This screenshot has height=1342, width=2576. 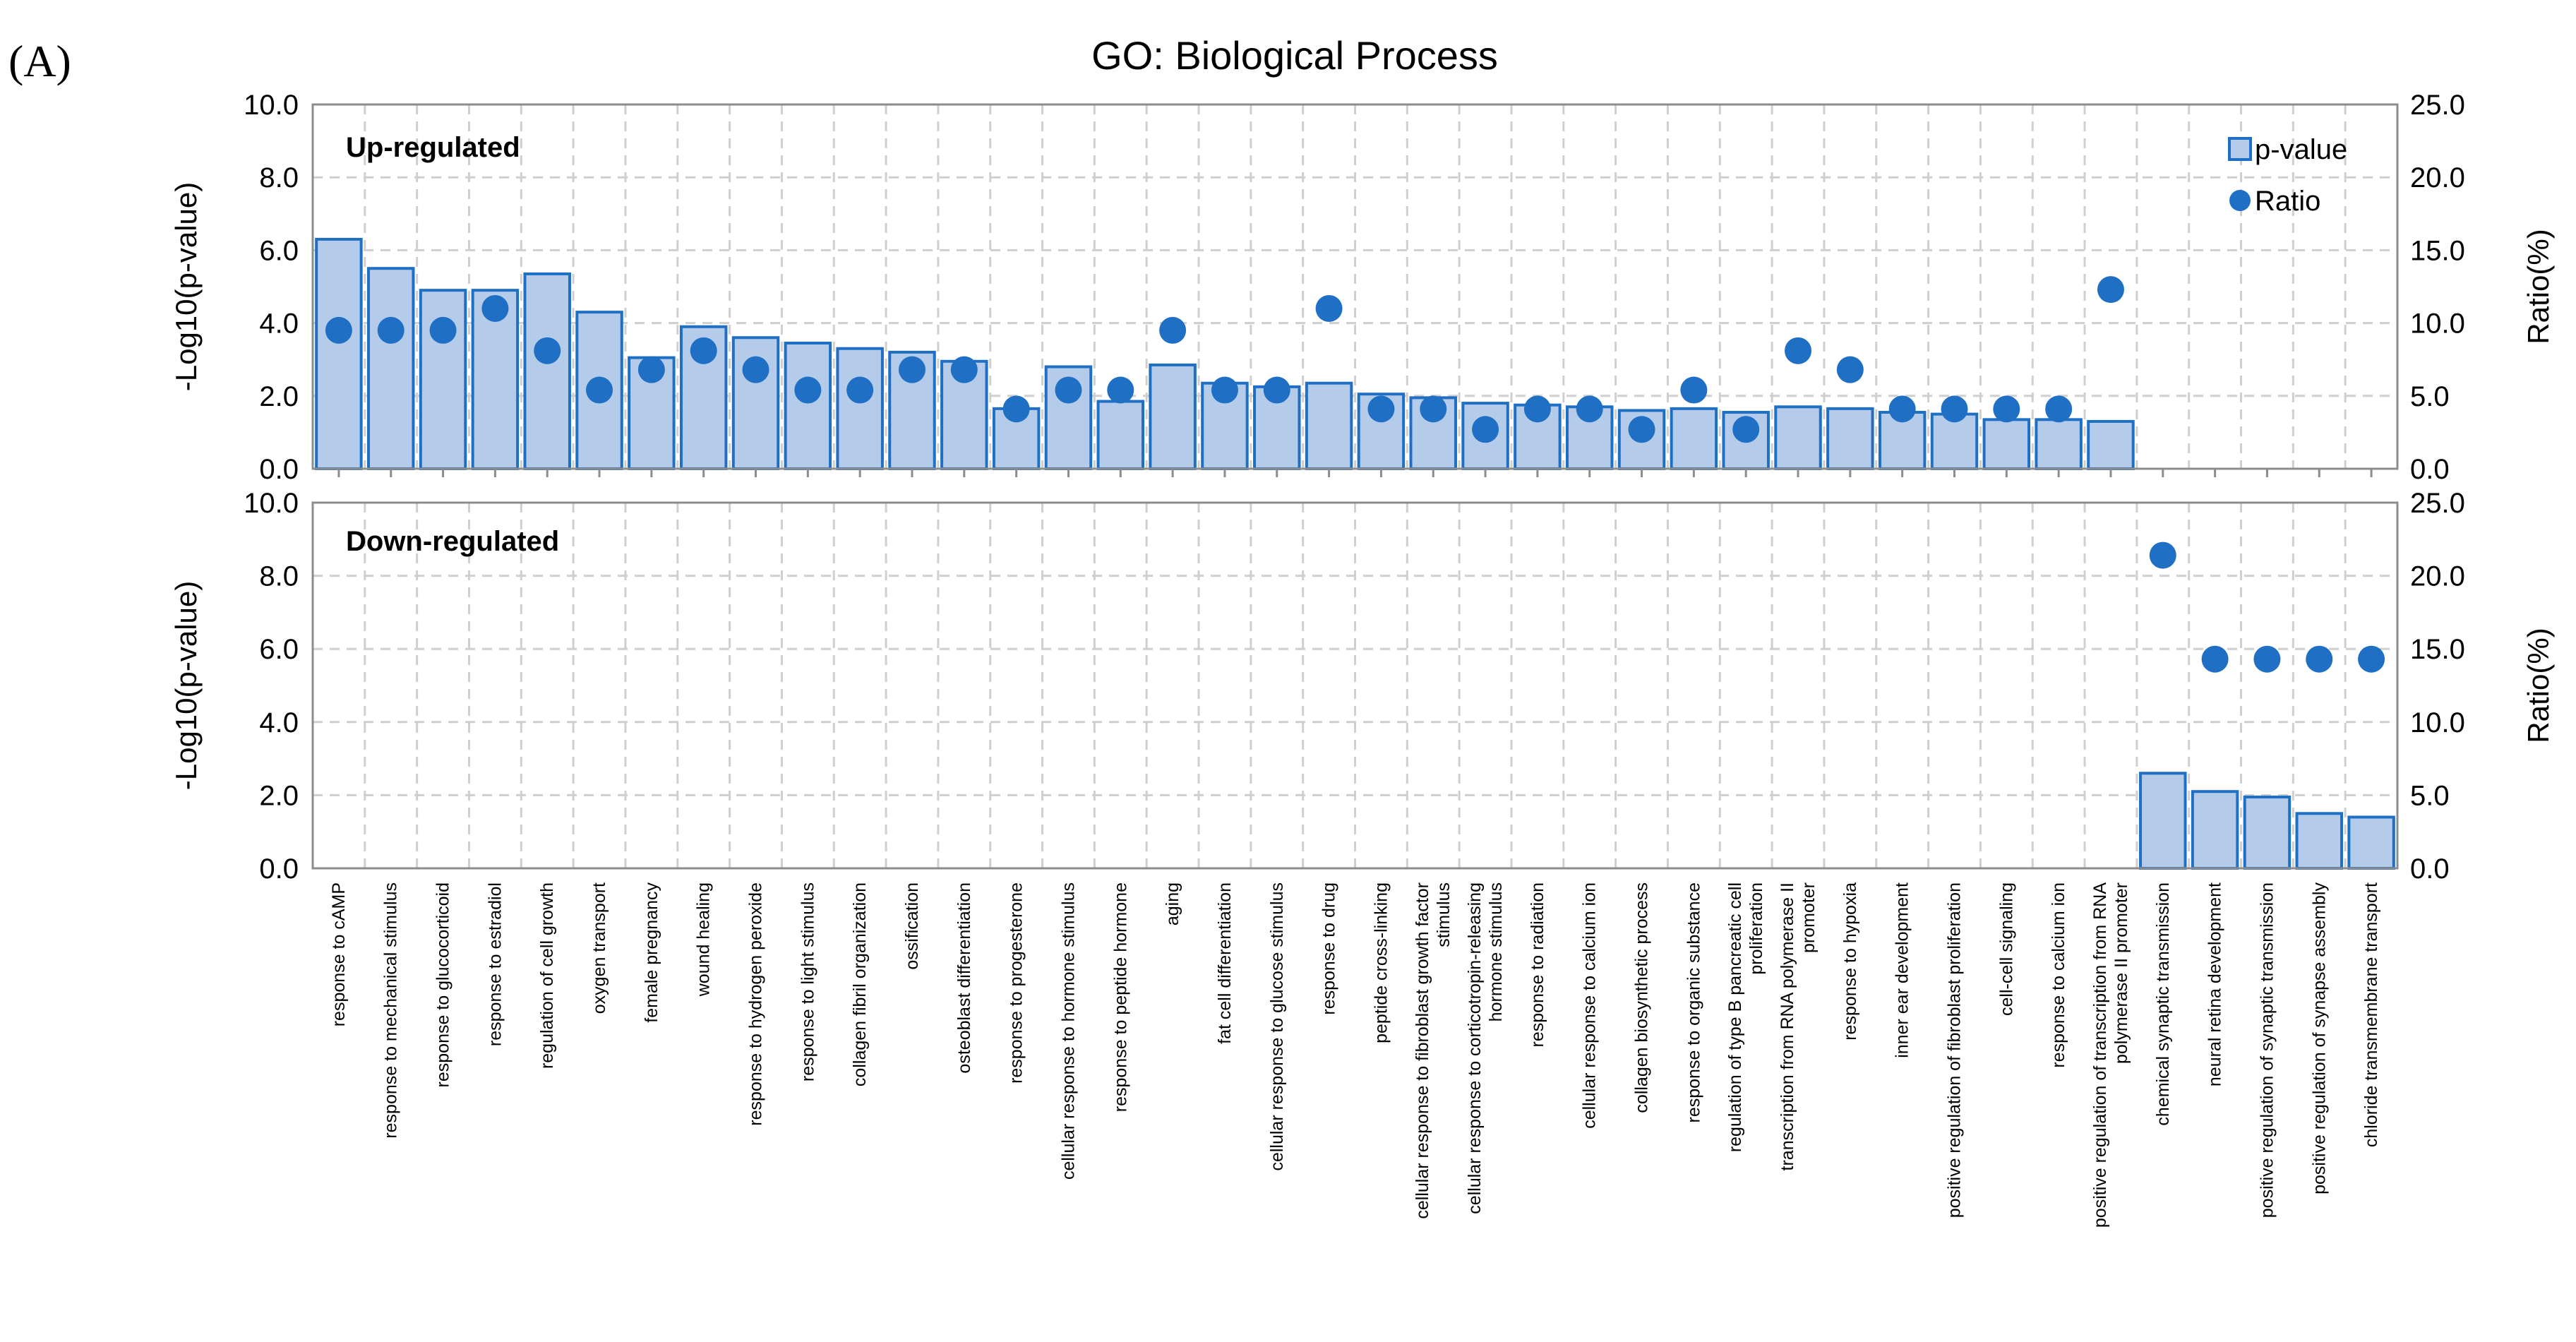 I want to click on down-left-tick-label: 8.0, so click(x=279, y=576).